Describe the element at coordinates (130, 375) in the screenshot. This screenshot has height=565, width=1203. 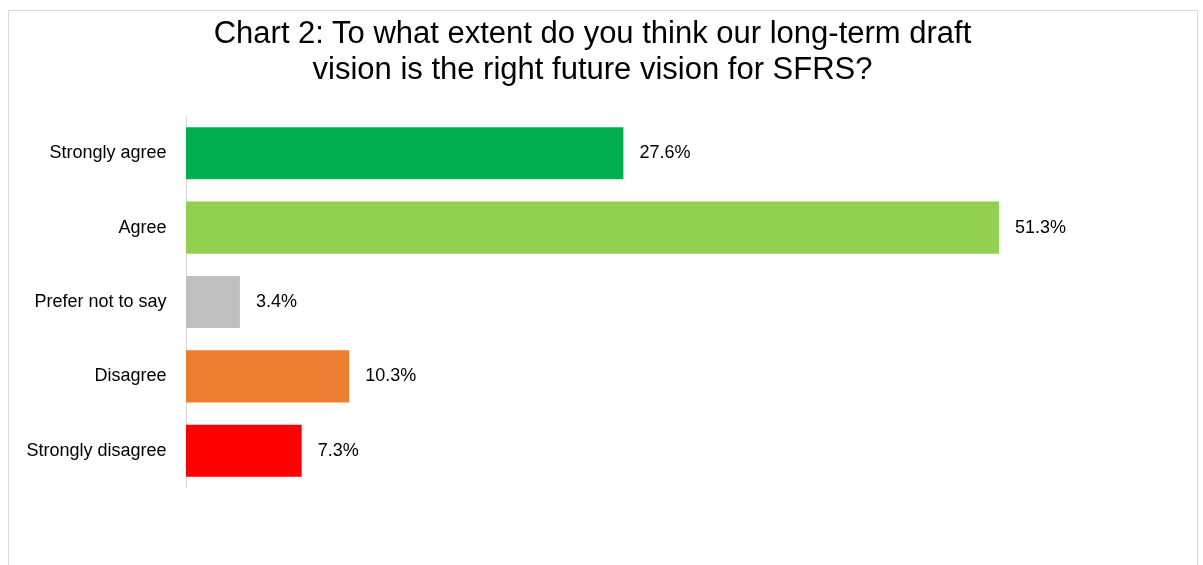
I see `y-tick-label: Disagree` at that location.